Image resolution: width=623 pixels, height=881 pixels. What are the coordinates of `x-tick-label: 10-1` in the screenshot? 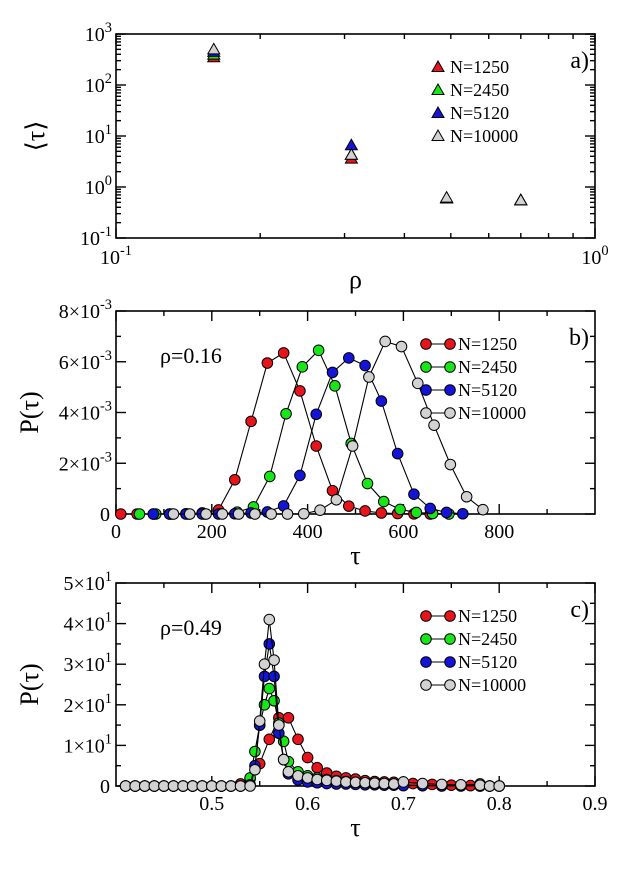 It's located at (116, 256).